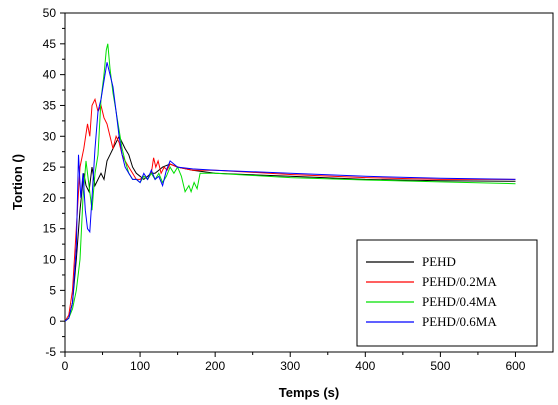 This screenshot has width=558, height=405. Describe the element at coordinates (459, 301) in the screenshot. I see `legend-label-2: PEHD/0.4MA` at that location.